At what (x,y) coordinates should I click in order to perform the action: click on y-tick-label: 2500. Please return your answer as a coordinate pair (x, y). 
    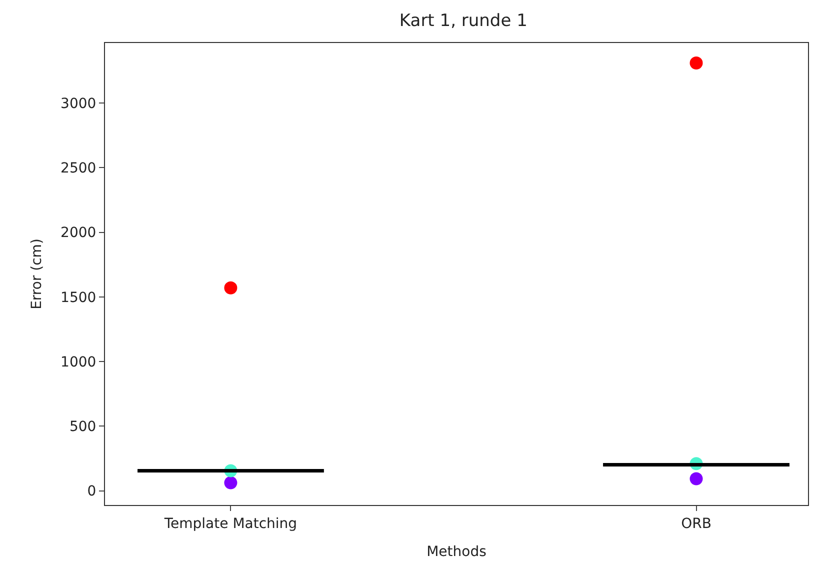
    Looking at the image, I should click on (78, 168).